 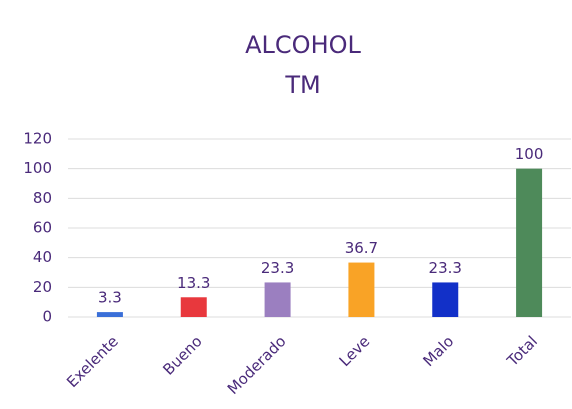 I want to click on y-tick-label: 20, so click(x=42, y=287).